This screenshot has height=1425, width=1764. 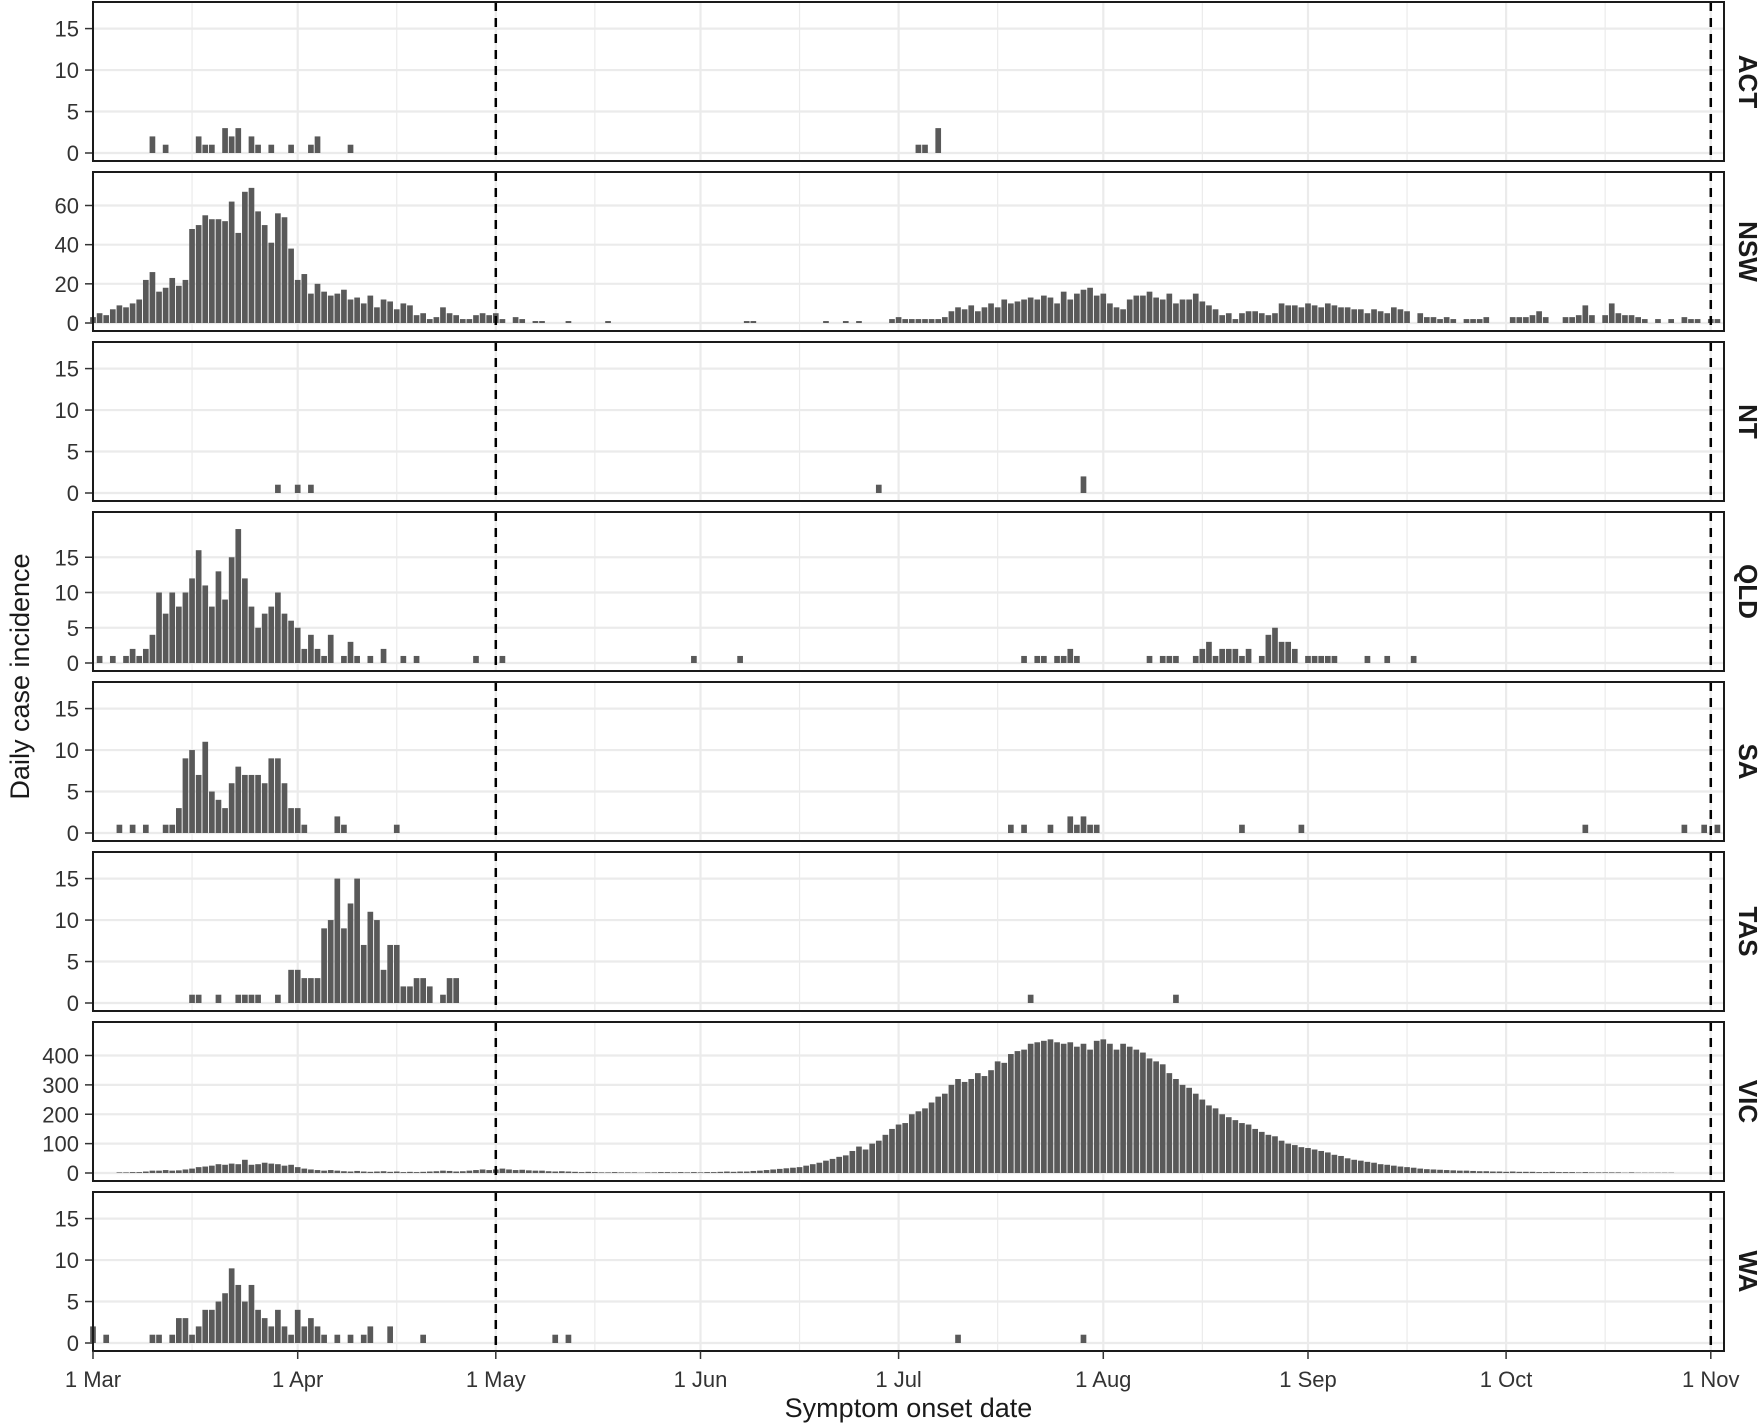 What do you see at coordinates (908, 251) in the screenshot?
I see `panel-border` at bounding box center [908, 251].